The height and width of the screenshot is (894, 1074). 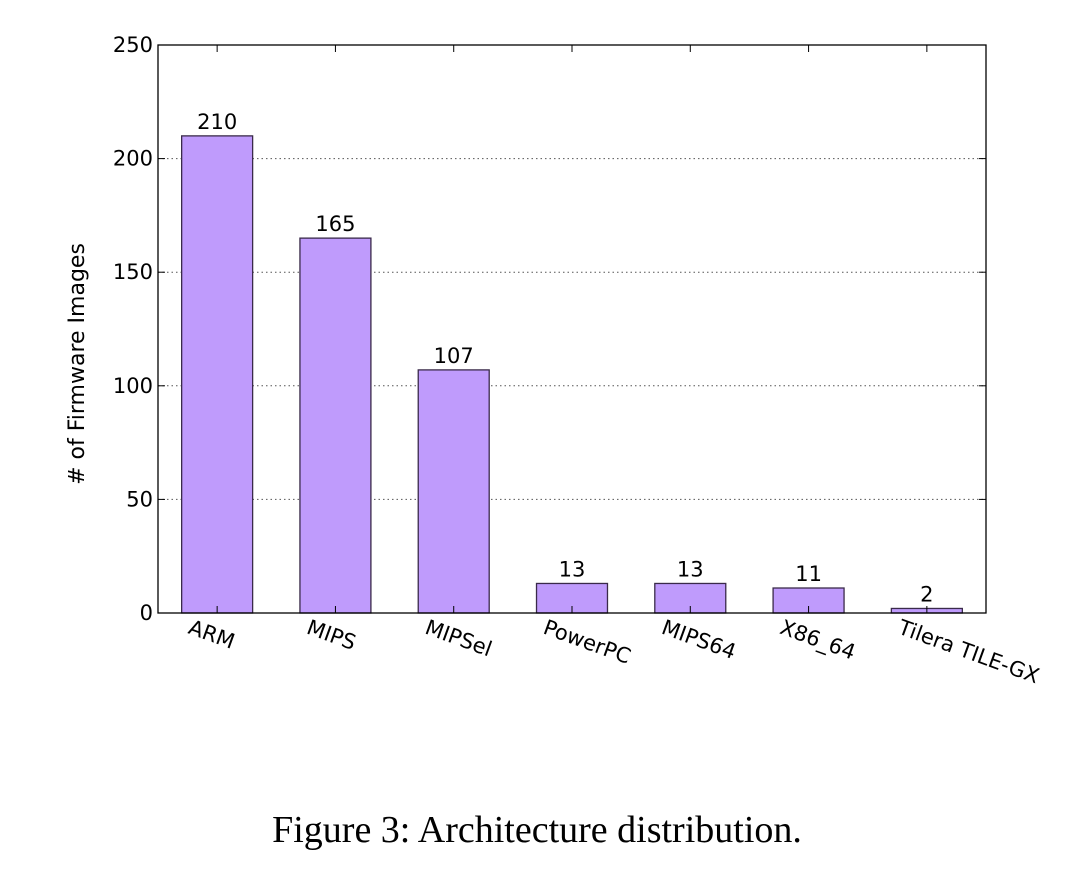 What do you see at coordinates (537, 830) in the screenshot?
I see `figure-caption: Figure 3: Architecture distribution.` at bounding box center [537, 830].